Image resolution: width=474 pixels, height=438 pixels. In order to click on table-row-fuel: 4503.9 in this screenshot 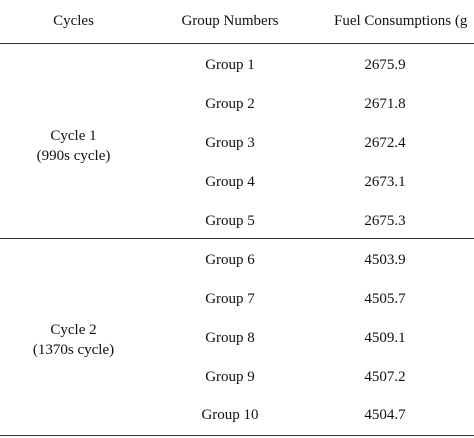, I will do `click(385, 260)`.